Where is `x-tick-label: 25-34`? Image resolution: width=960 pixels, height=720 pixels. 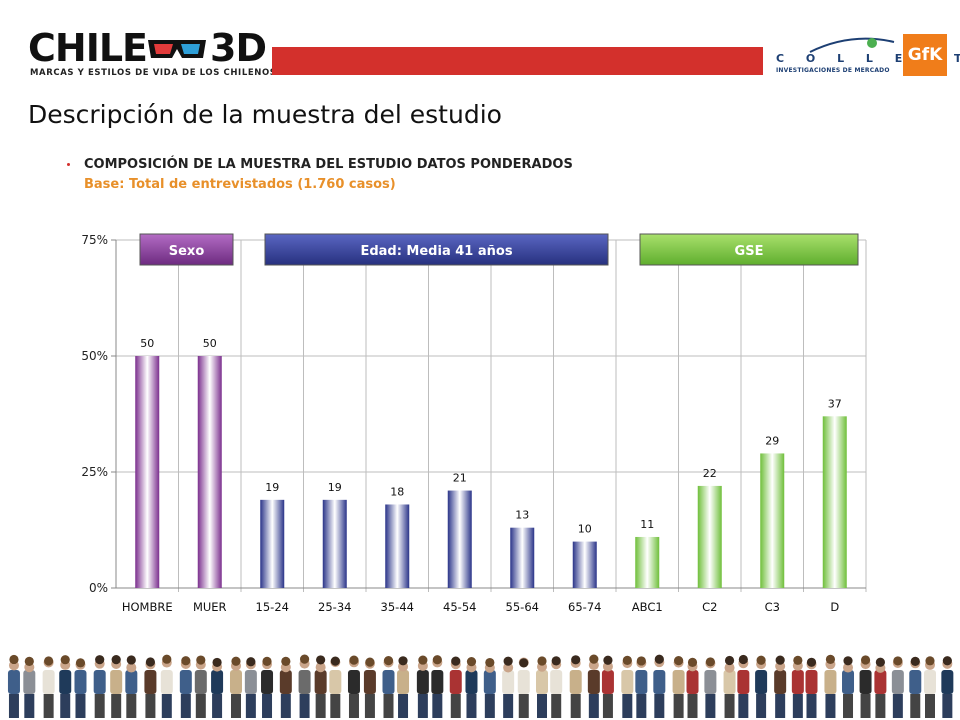 x-tick-label: 25-34 is located at coordinates (334, 607).